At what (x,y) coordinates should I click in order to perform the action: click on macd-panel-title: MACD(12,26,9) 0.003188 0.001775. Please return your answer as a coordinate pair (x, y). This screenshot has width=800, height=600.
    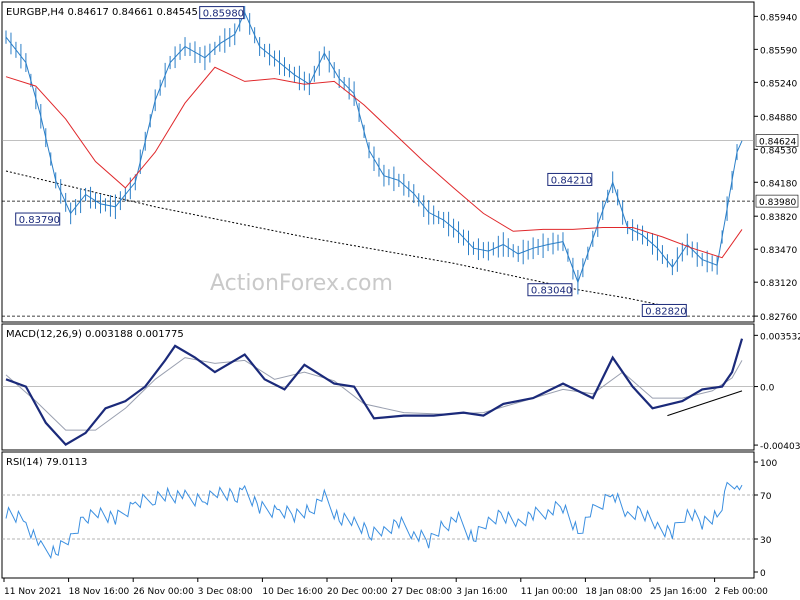
    Looking at the image, I should click on (95, 334).